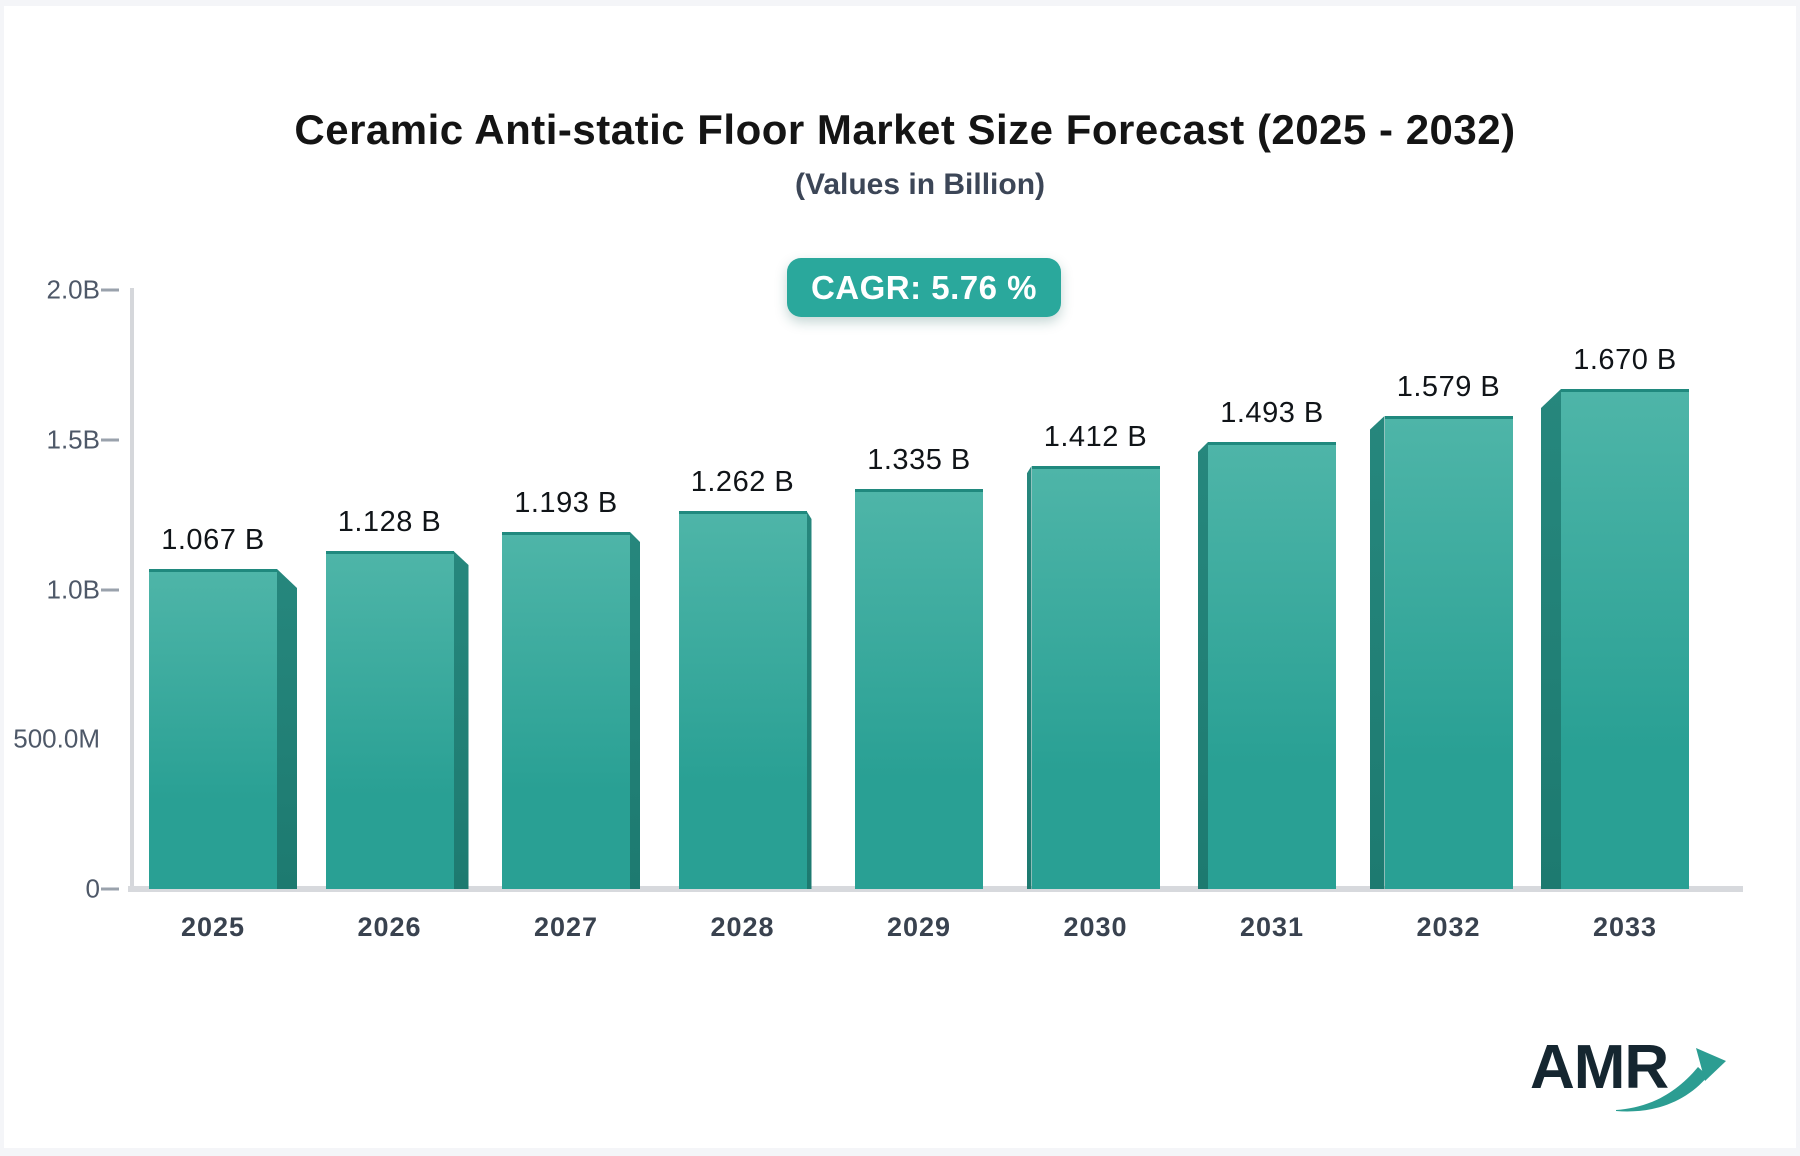 The width and height of the screenshot is (1800, 1156). What do you see at coordinates (1625, 360) in the screenshot?
I see `bar-value-label: 1.670 B` at bounding box center [1625, 360].